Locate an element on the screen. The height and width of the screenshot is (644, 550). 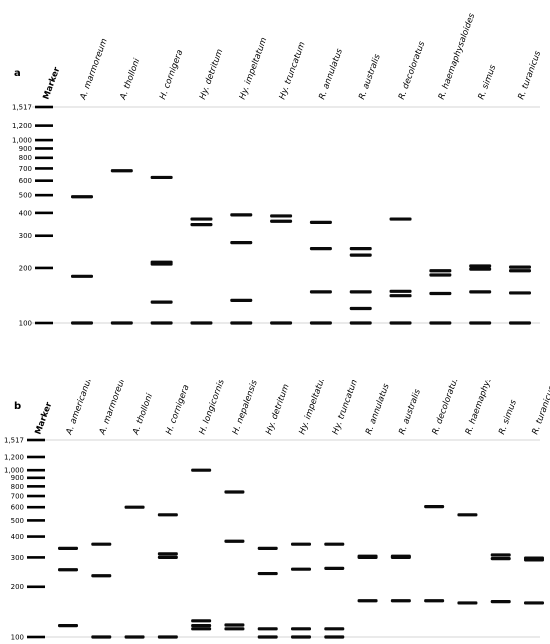
lane-label: H. nepalensis is located at coordinates (245, 408).